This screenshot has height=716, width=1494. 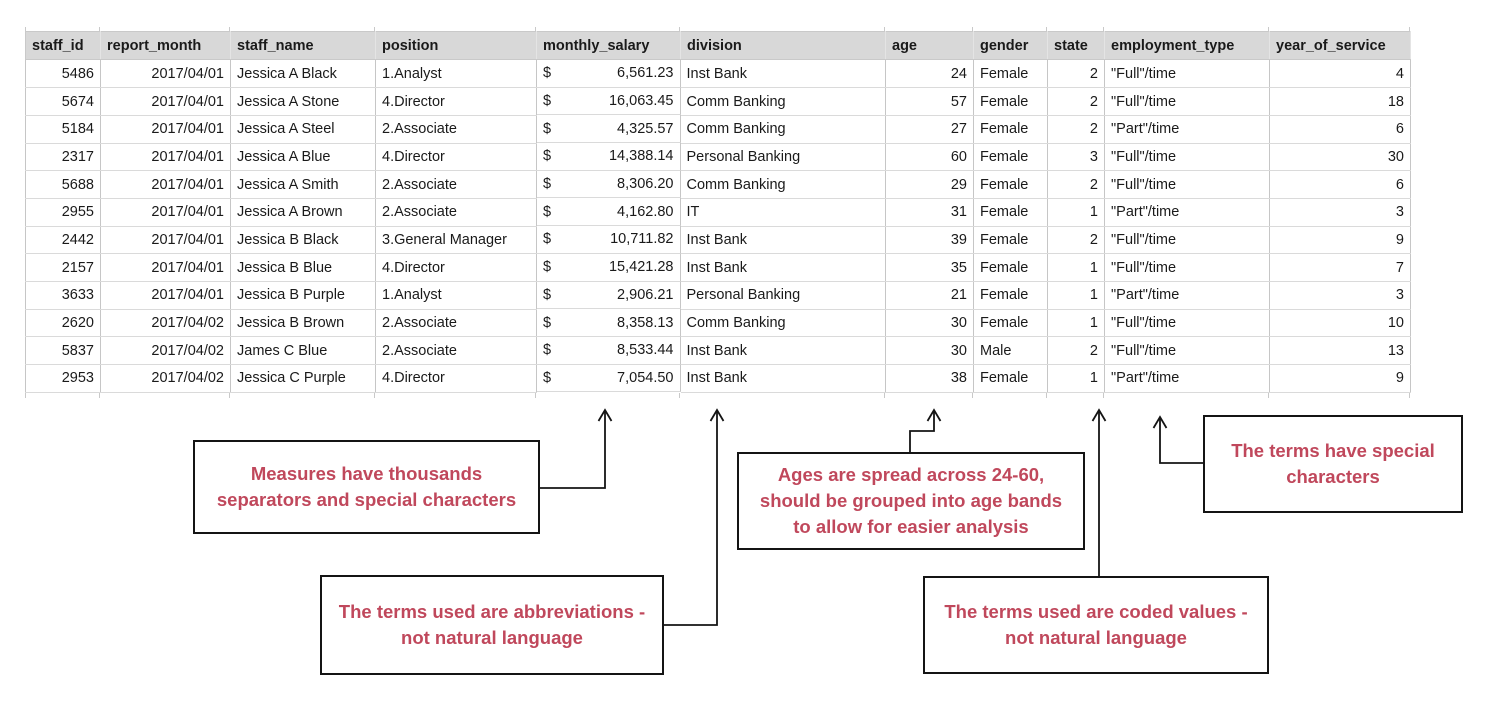 I want to click on cell-staff_id: 2442, so click(x=63, y=240).